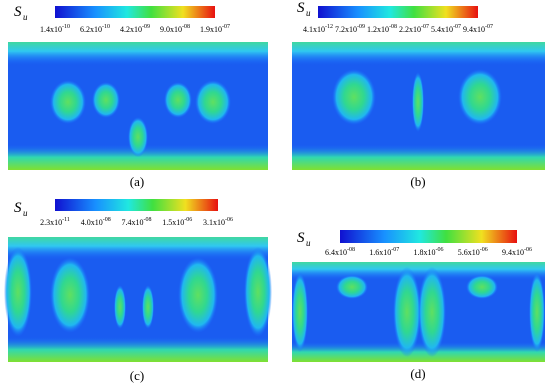 Image resolution: width=550 pixels, height=389 pixels. I want to click on colorbar-tick-label: 4.2x10-09, so click(135, 29).